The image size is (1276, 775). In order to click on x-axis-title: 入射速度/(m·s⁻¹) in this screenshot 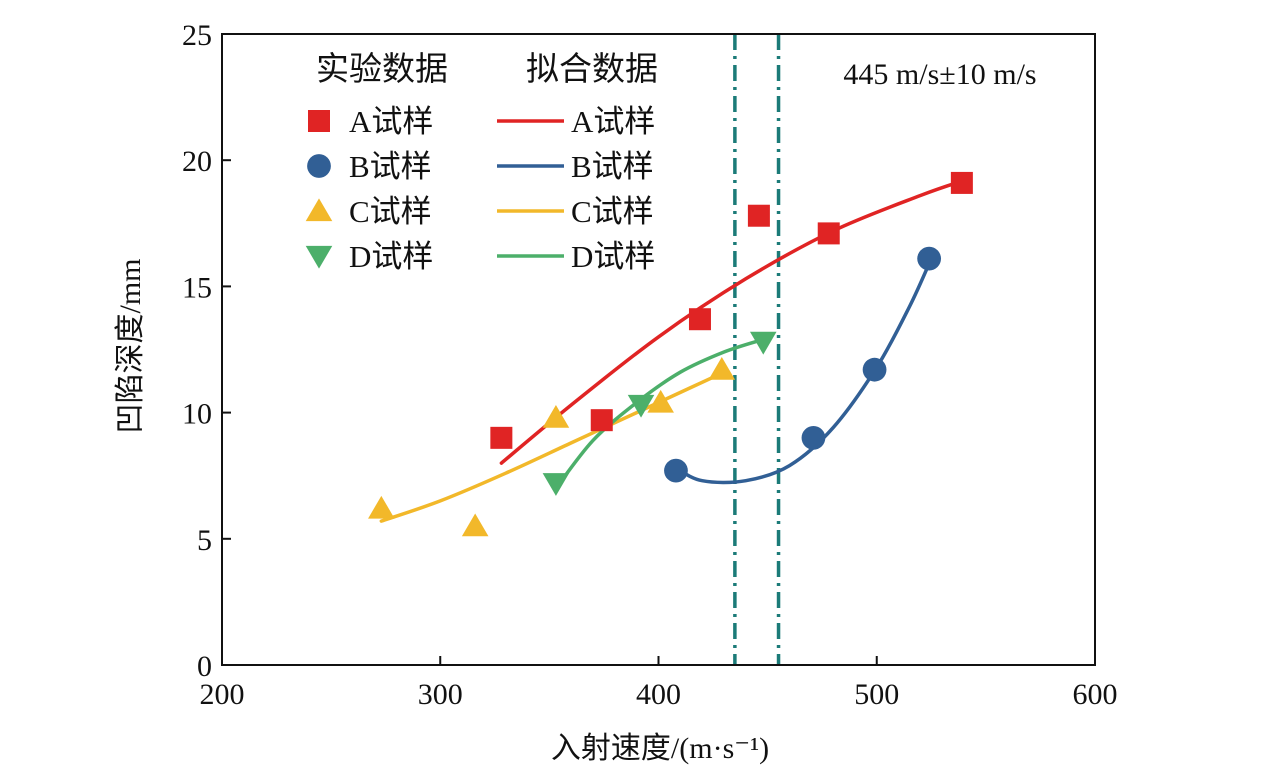, I will do `click(660, 748)`.